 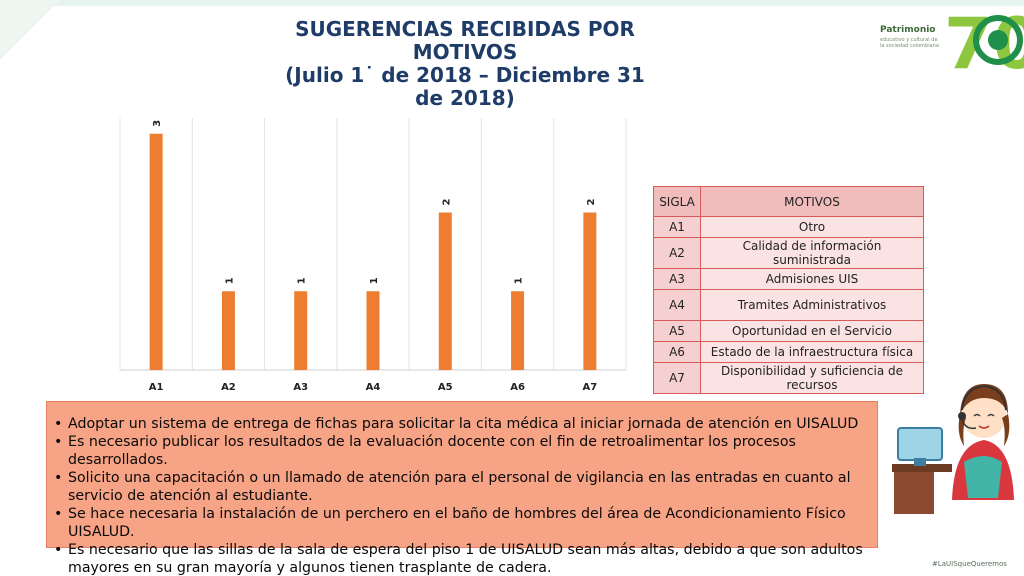 I want to click on legend-sigla: A6, so click(x=677, y=352).